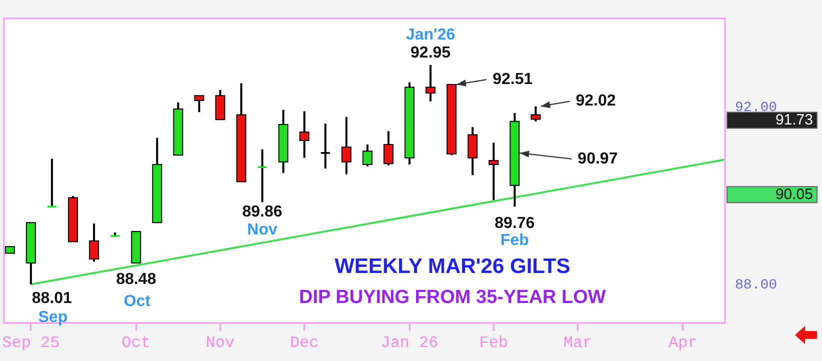  I want to click on x-tick-label: Nov, so click(221, 343).